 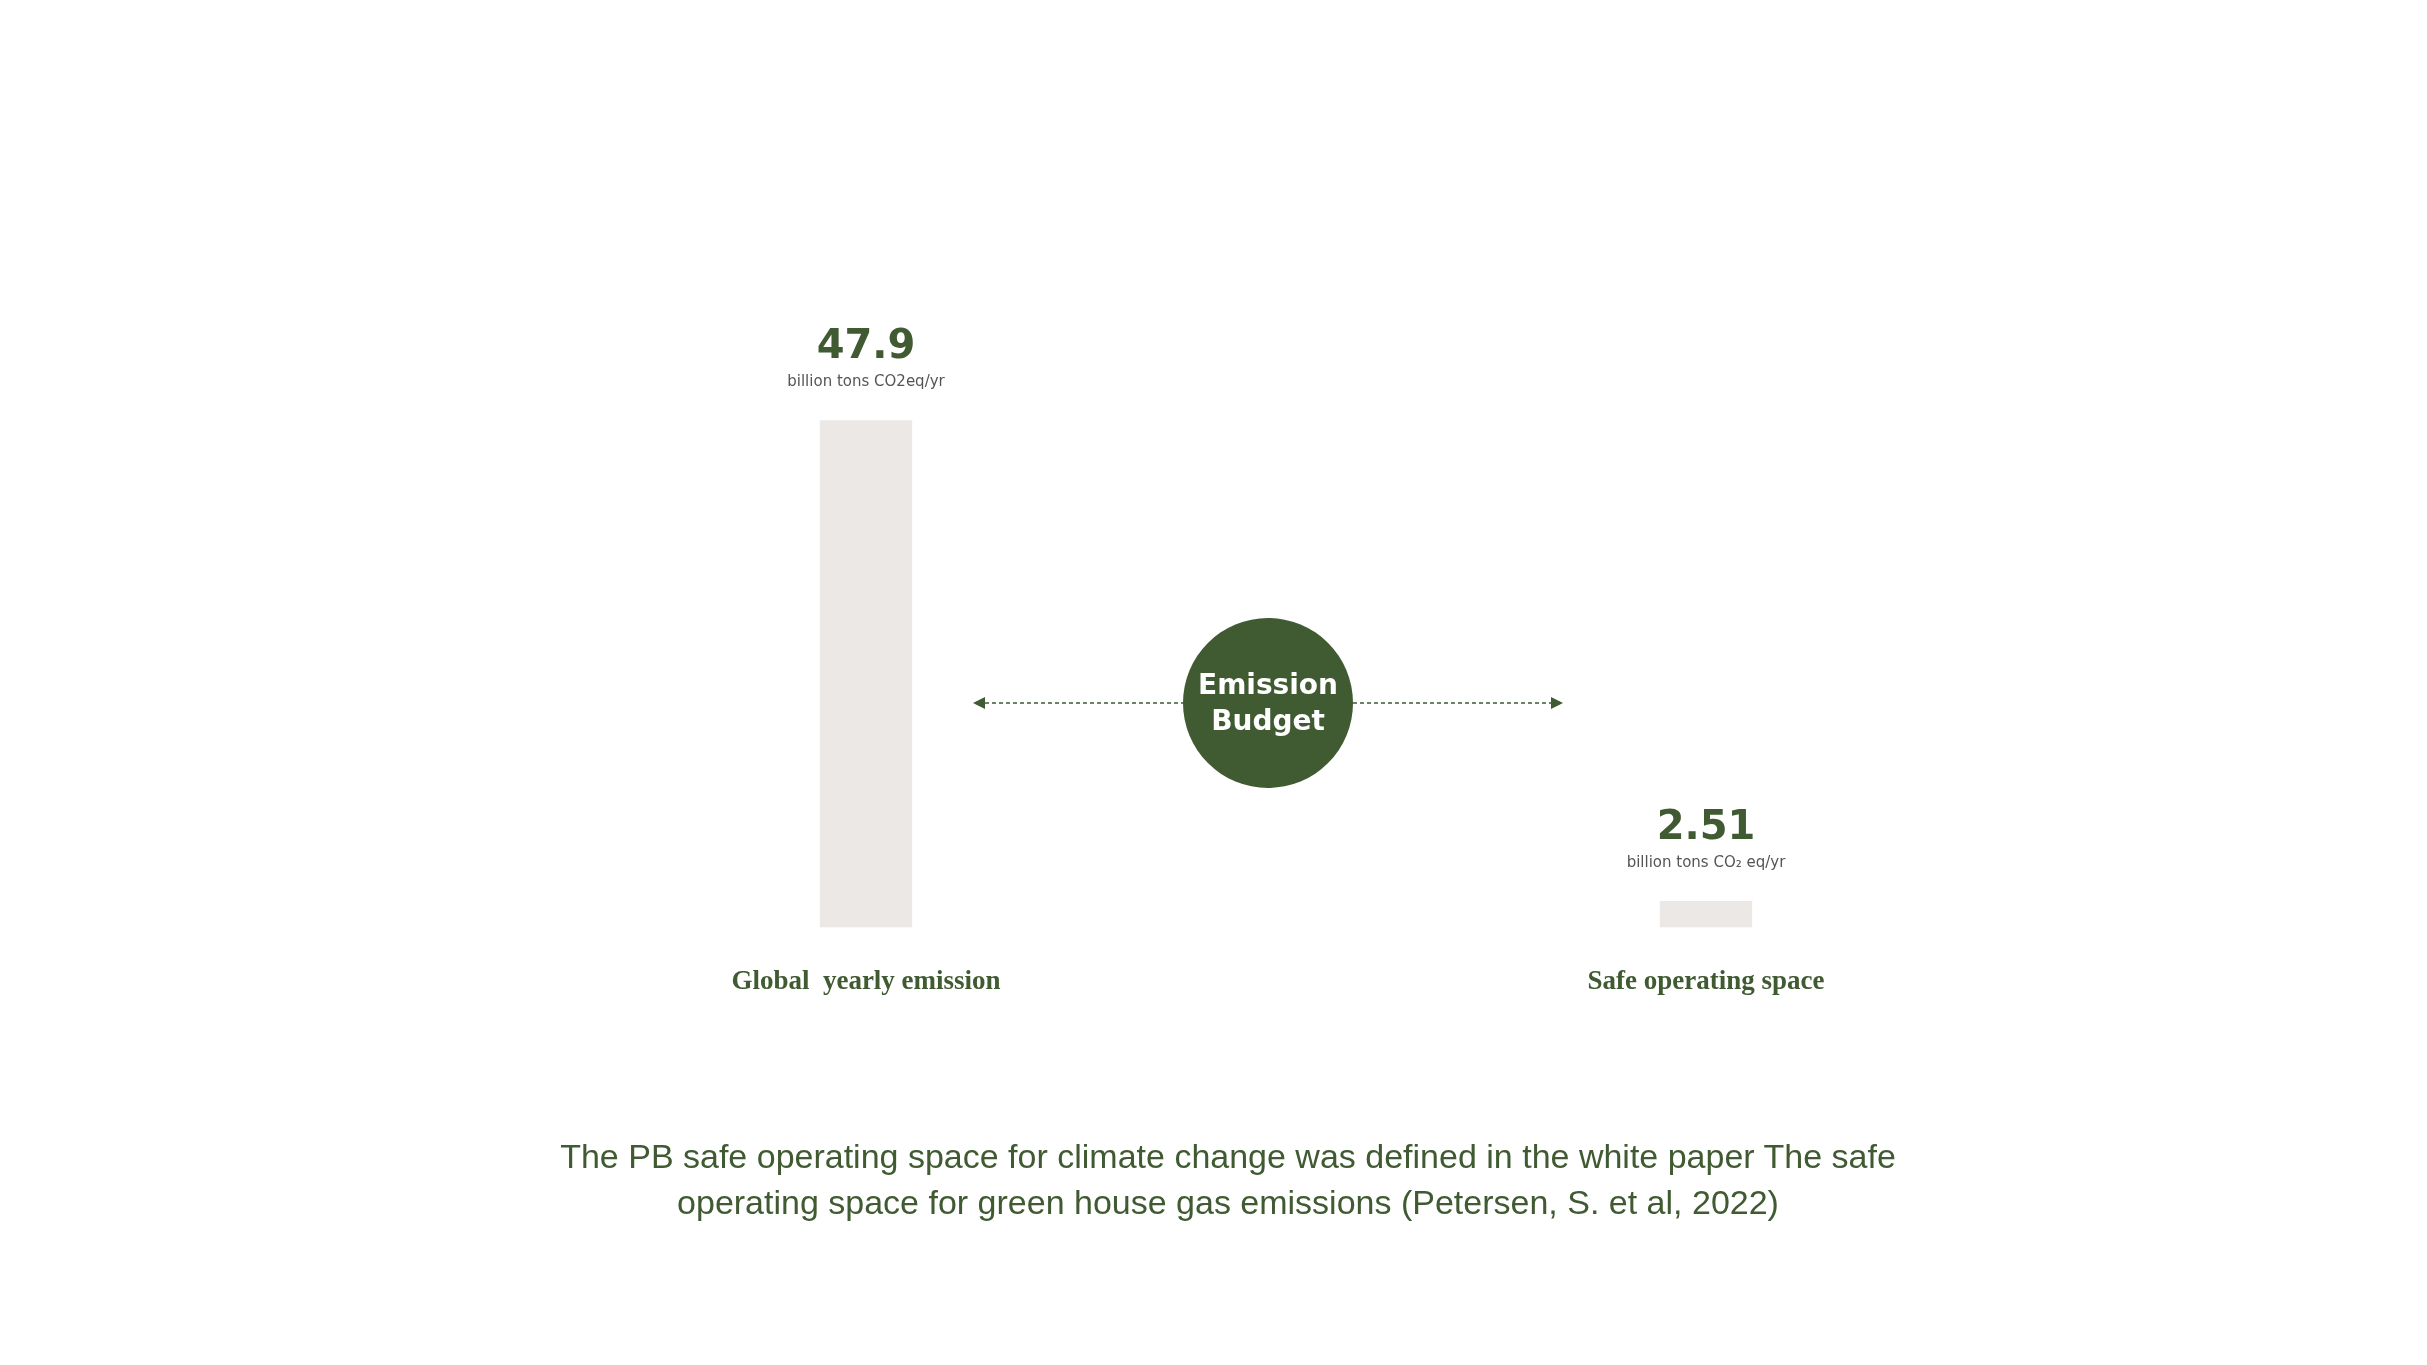 What do you see at coordinates (1706, 825) in the screenshot?
I see `data-label: 2.51` at bounding box center [1706, 825].